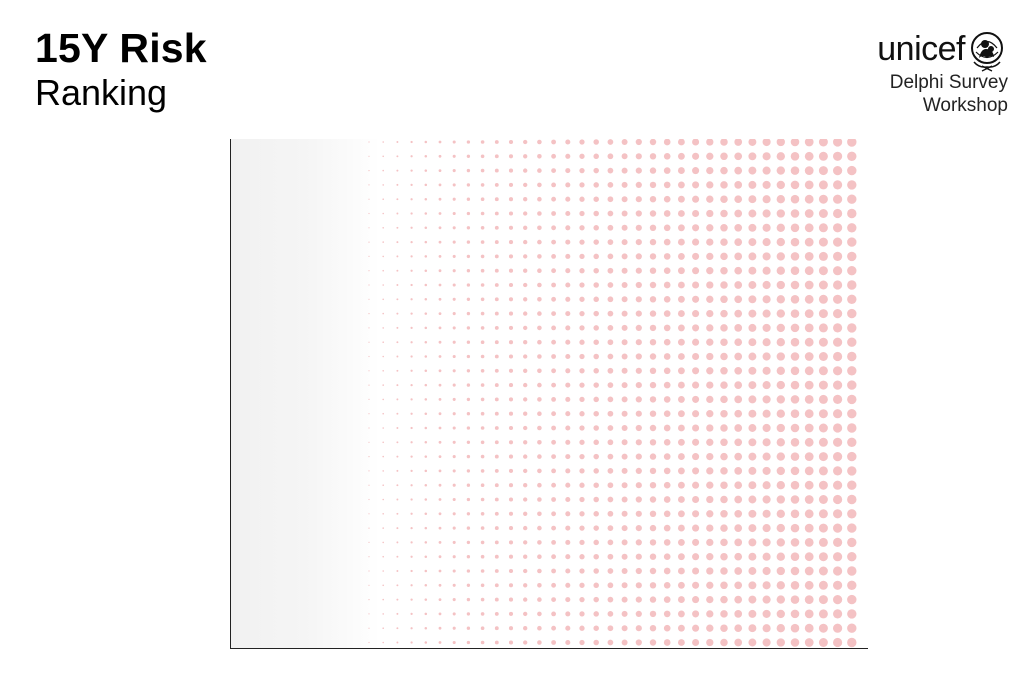 The height and width of the screenshot is (698, 1024). Describe the element at coordinates (549, 648) in the screenshot. I see `x-axis-line` at that location.